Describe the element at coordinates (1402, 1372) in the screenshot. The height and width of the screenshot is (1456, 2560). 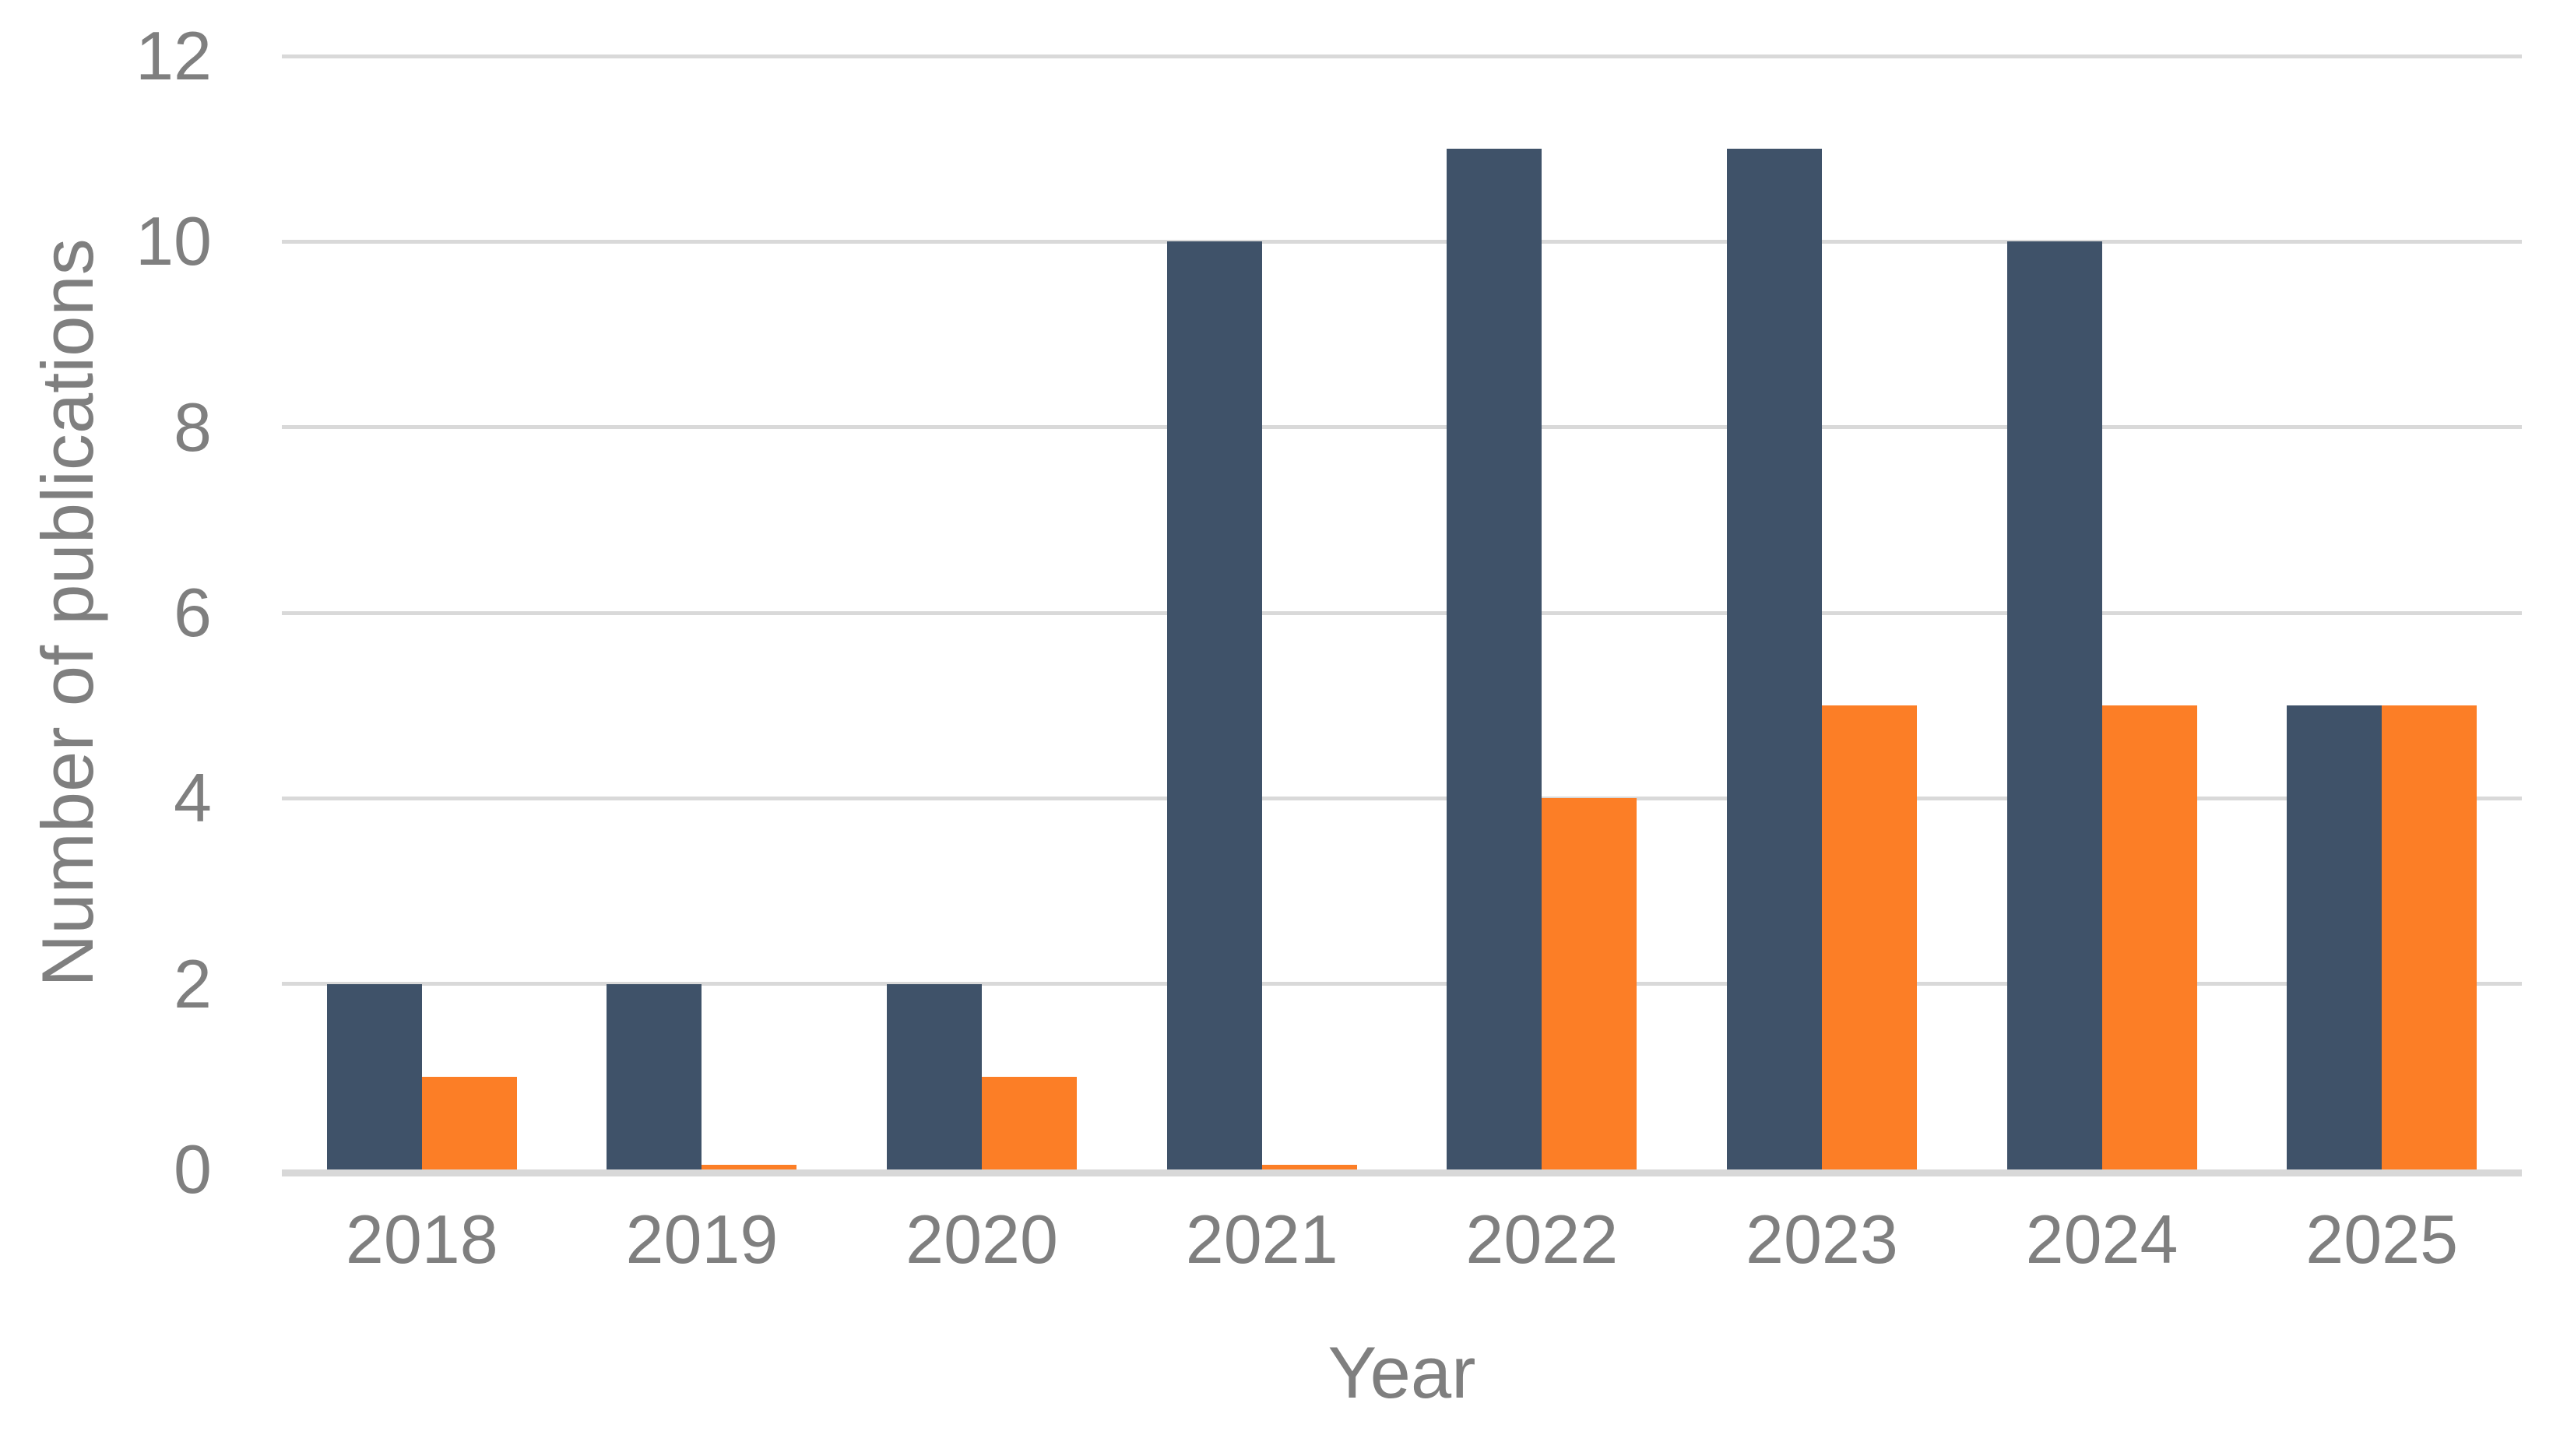
I see `x-axis-title: Year` at that location.